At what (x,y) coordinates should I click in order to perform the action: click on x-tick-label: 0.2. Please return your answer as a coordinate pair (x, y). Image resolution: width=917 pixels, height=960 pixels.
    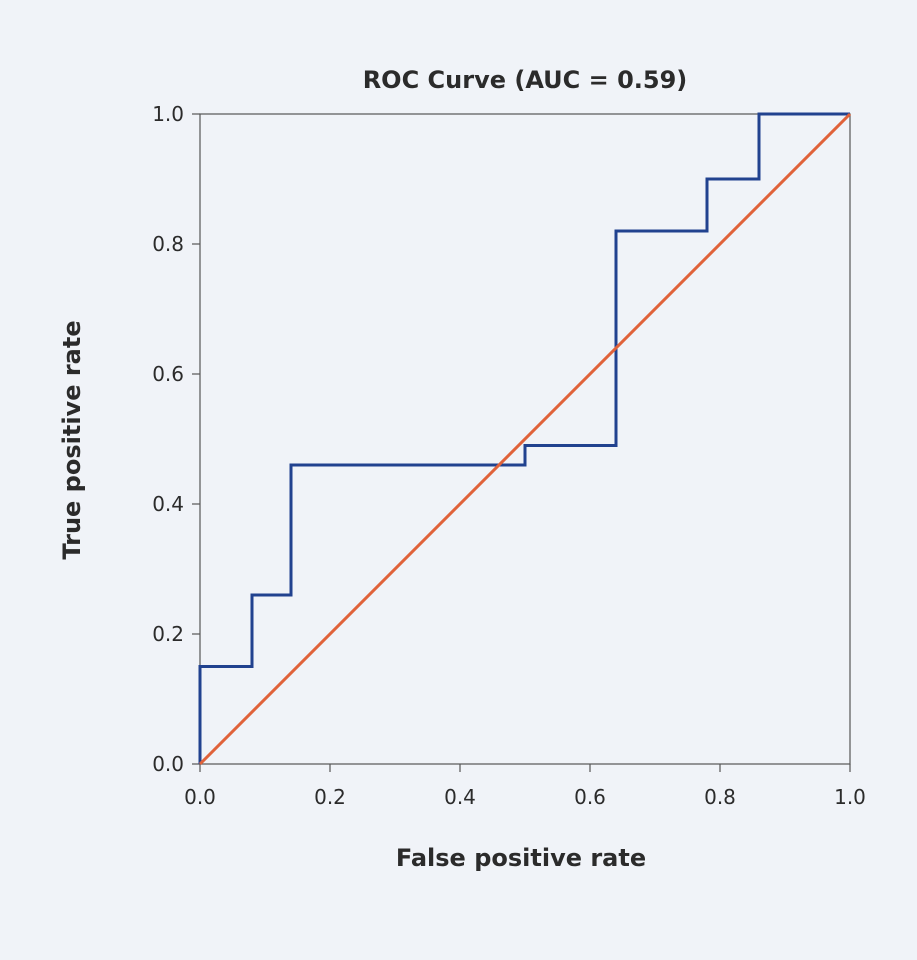
    Looking at the image, I should click on (330, 797).